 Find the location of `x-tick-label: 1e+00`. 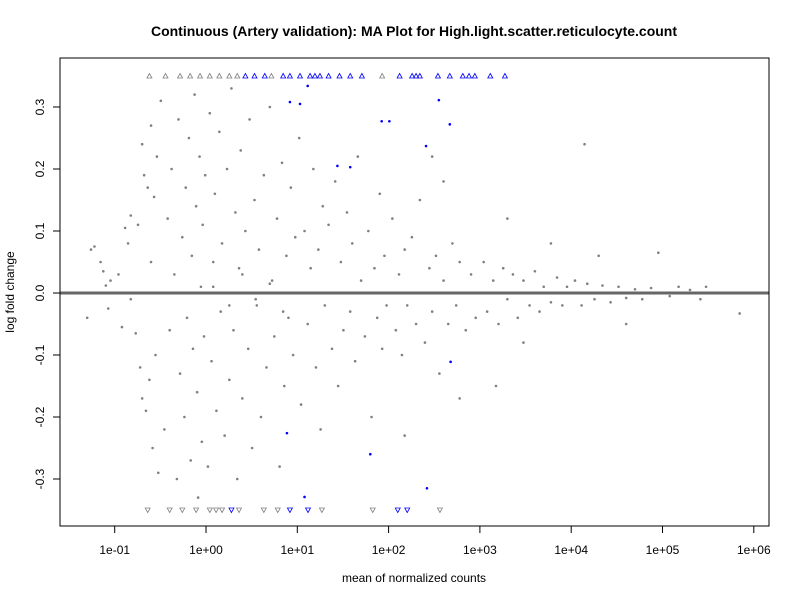

x-tick-label: 1e+00 is located at coordinates (206, 550).